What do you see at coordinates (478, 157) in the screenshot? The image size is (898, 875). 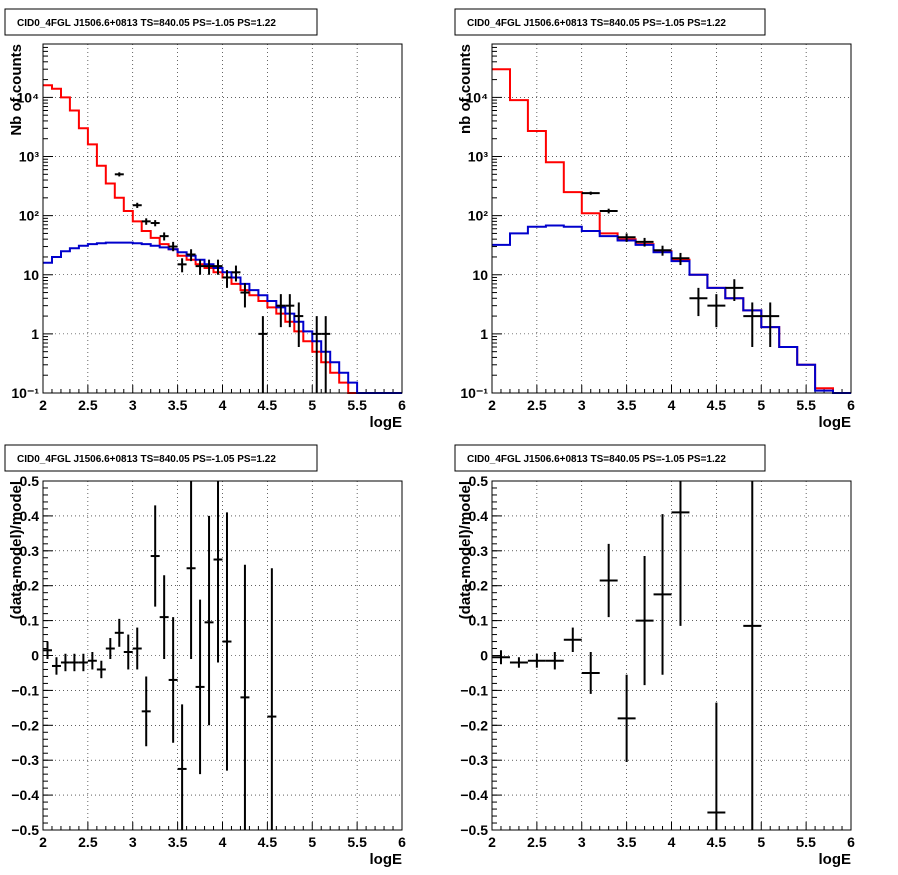 I see `y-tick-label: 10³` at bounding box center [478, 157].